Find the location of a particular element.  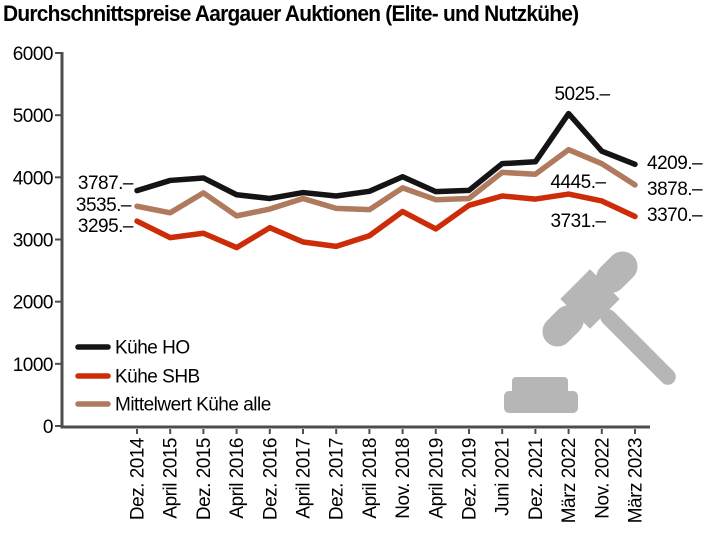

series-line-mittelwert-k-he-alle is located at coordinates (386, 182).